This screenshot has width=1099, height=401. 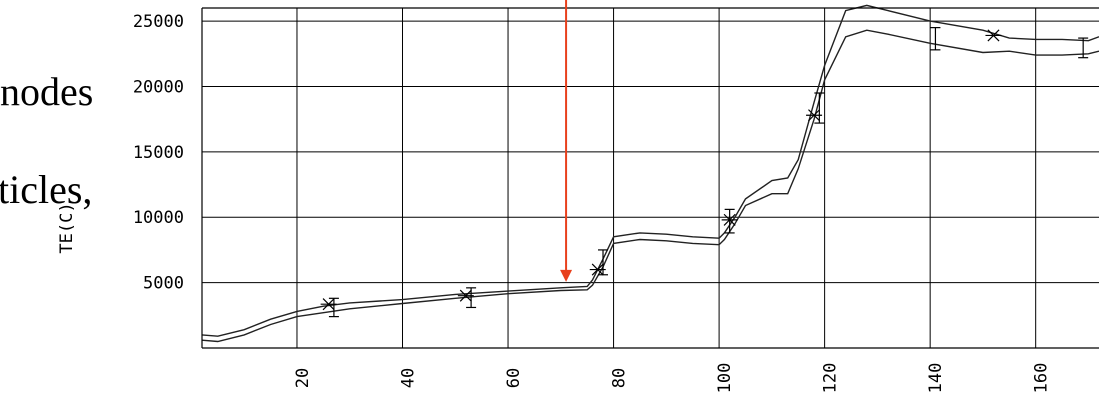 What do you see at coordinates (620, 378) in the screenshot?
I see `x-tick-label-80: 80` at bounding box center [620, 378].